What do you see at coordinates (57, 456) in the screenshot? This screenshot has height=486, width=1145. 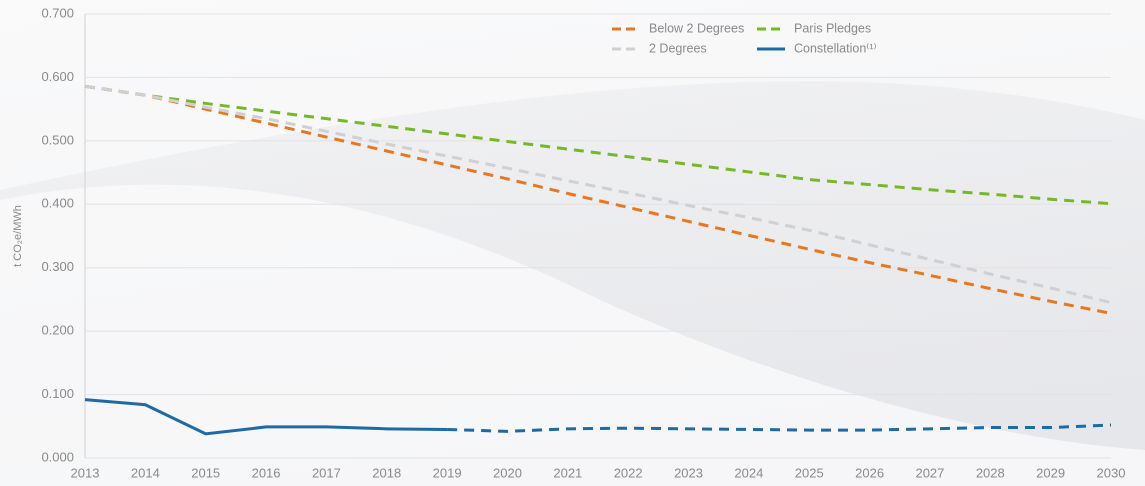 I see `y-tick-label: 0.000` at bounding box center [57, 456].